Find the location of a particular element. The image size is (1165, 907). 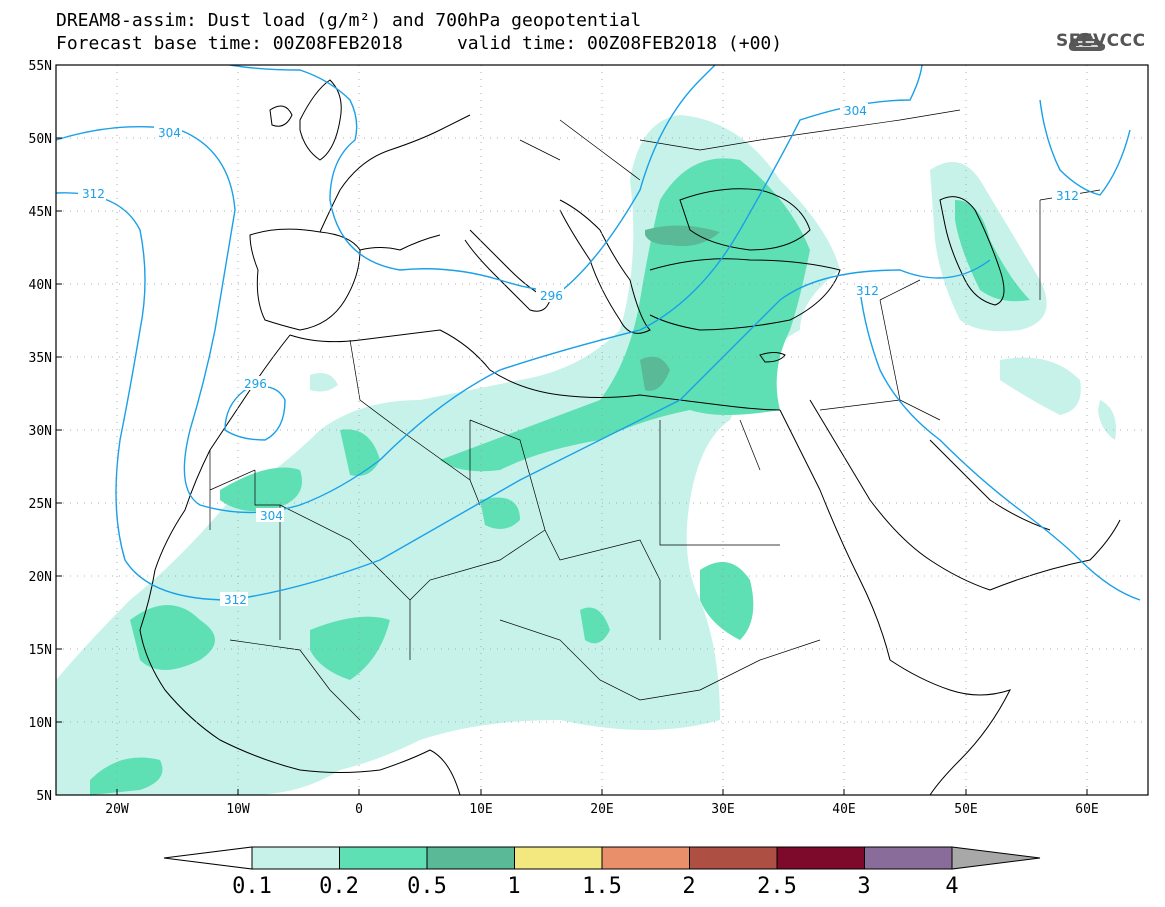

lat-label: 10N is located at coordinates (40, 723).